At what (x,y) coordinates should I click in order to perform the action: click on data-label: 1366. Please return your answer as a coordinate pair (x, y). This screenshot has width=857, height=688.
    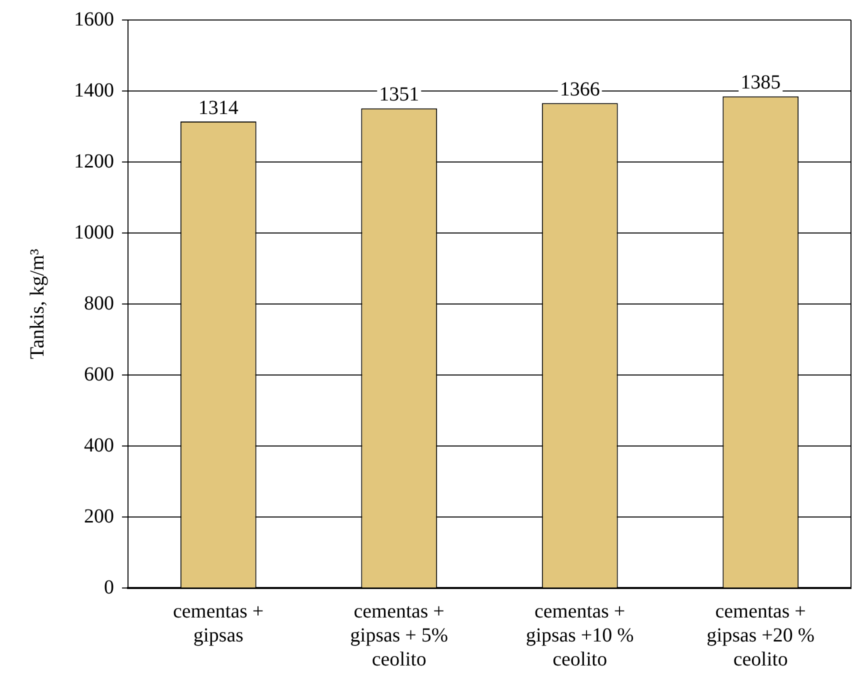
    Looking at the image, I should click on (580, 89).